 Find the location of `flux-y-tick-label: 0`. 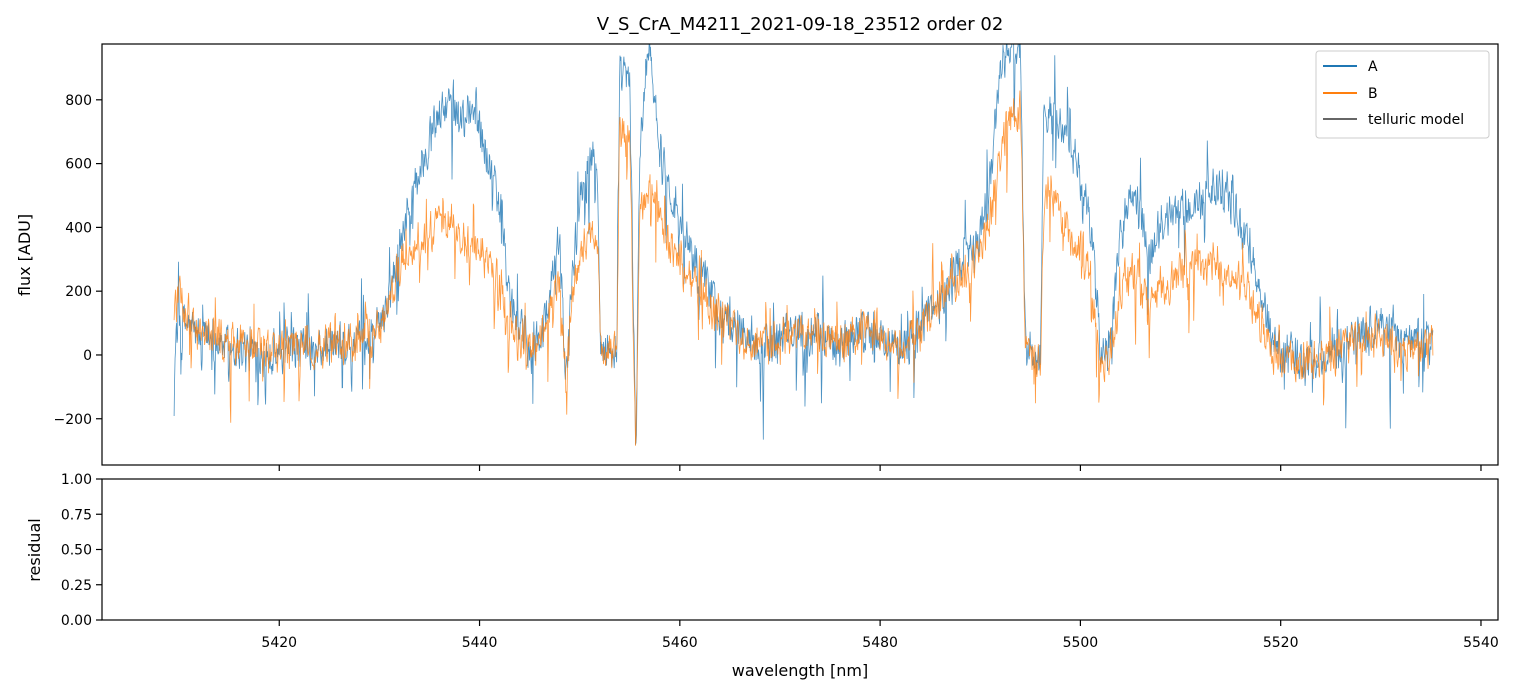

flux-y-tick-label: 0 is located at coordinates (87, 356).